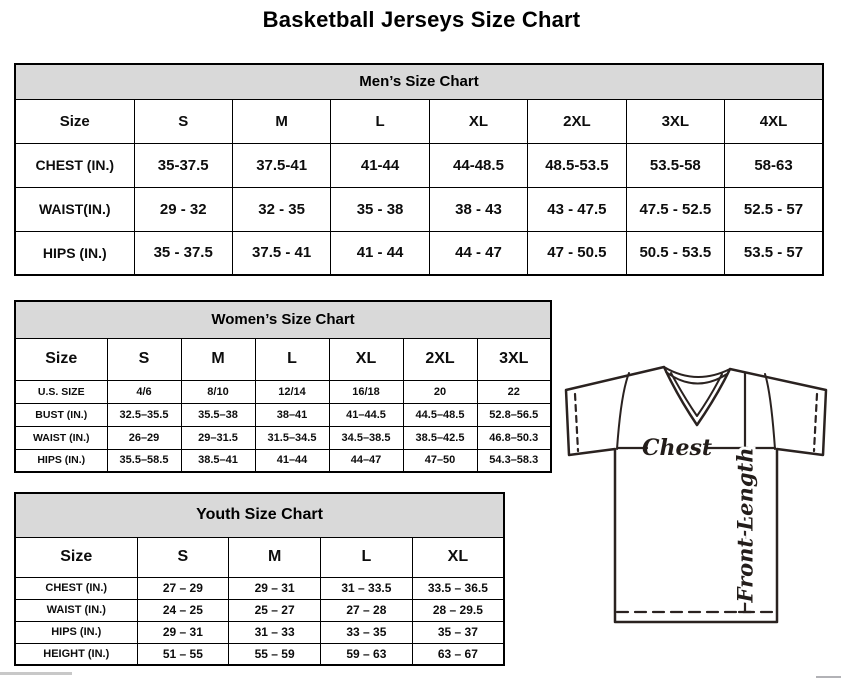  I want to click on scrollbar-fragment-left, so click(36, 673).